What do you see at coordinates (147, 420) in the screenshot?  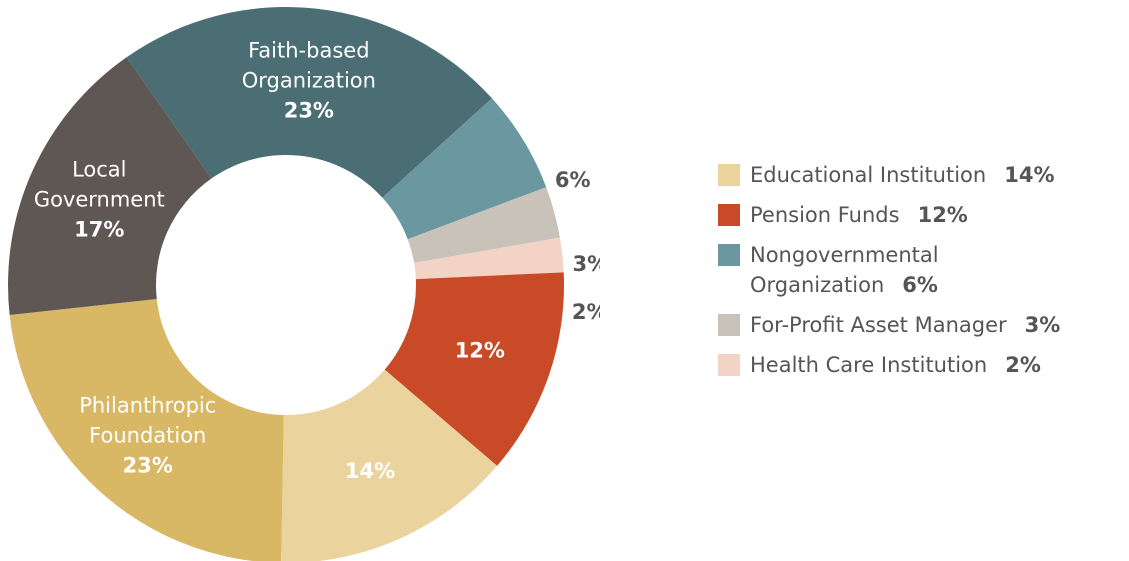 I see `slice-name-label: Philanthropic Foundation` at bounding box center [147, 420].